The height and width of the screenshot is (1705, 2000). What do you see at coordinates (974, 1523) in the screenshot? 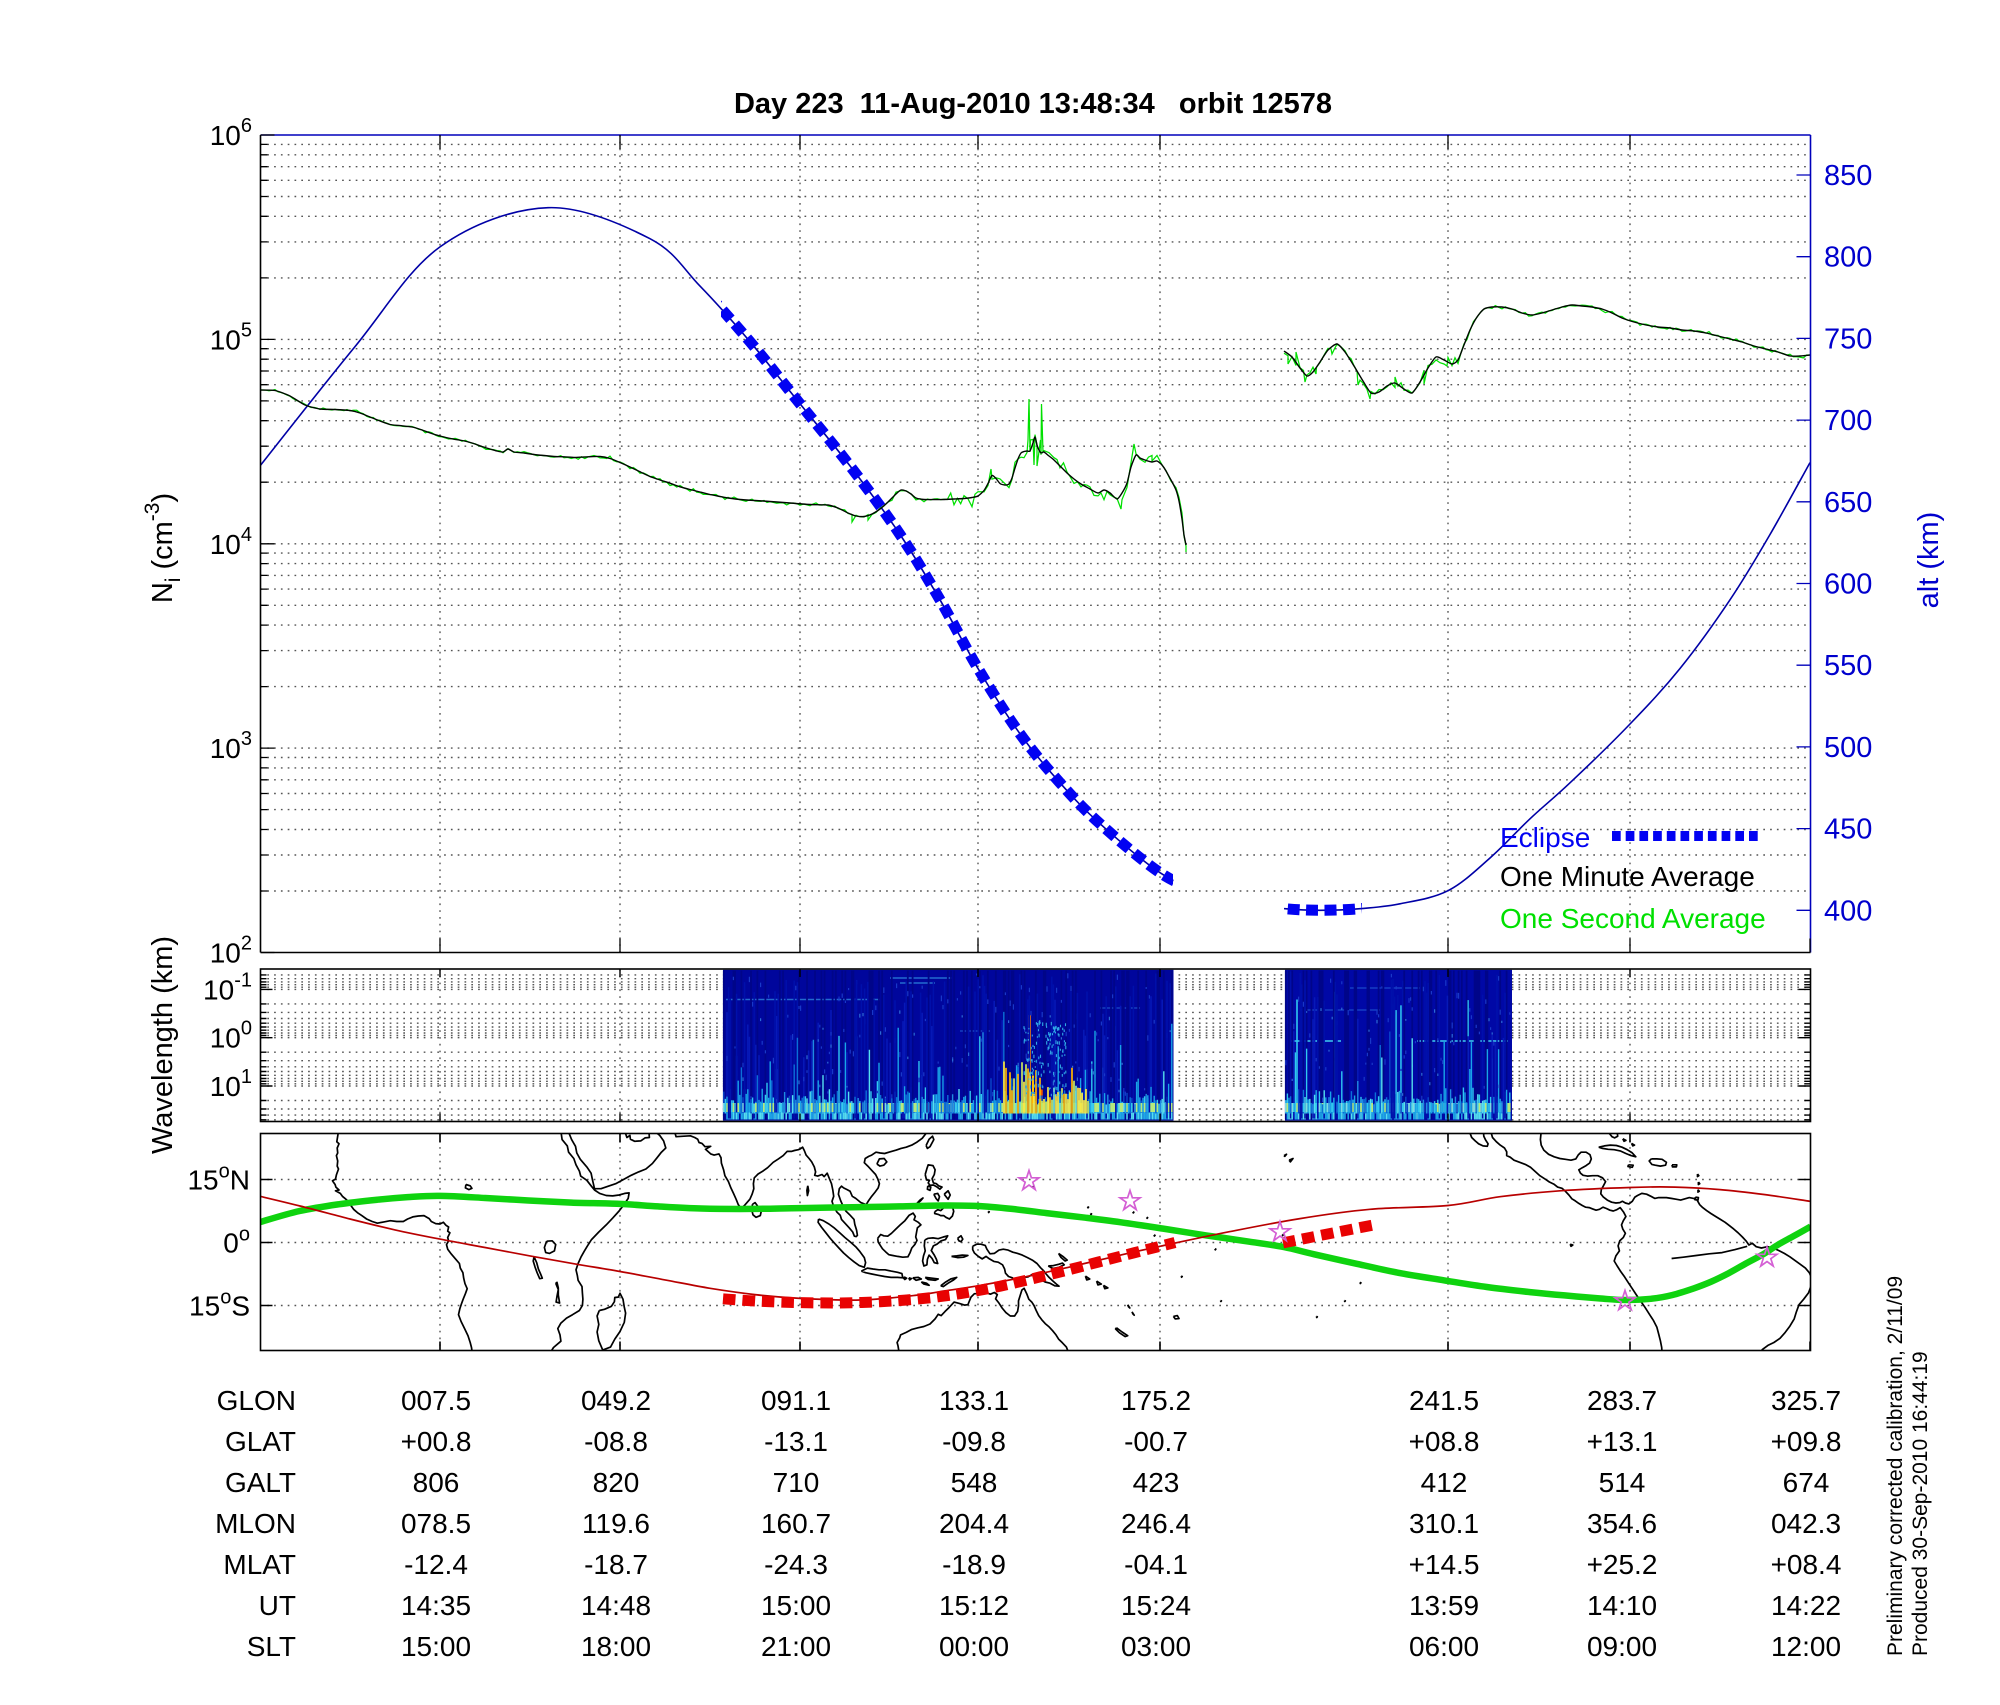
I see `svg-text: 204.4` at bounding box center [974, 1523].